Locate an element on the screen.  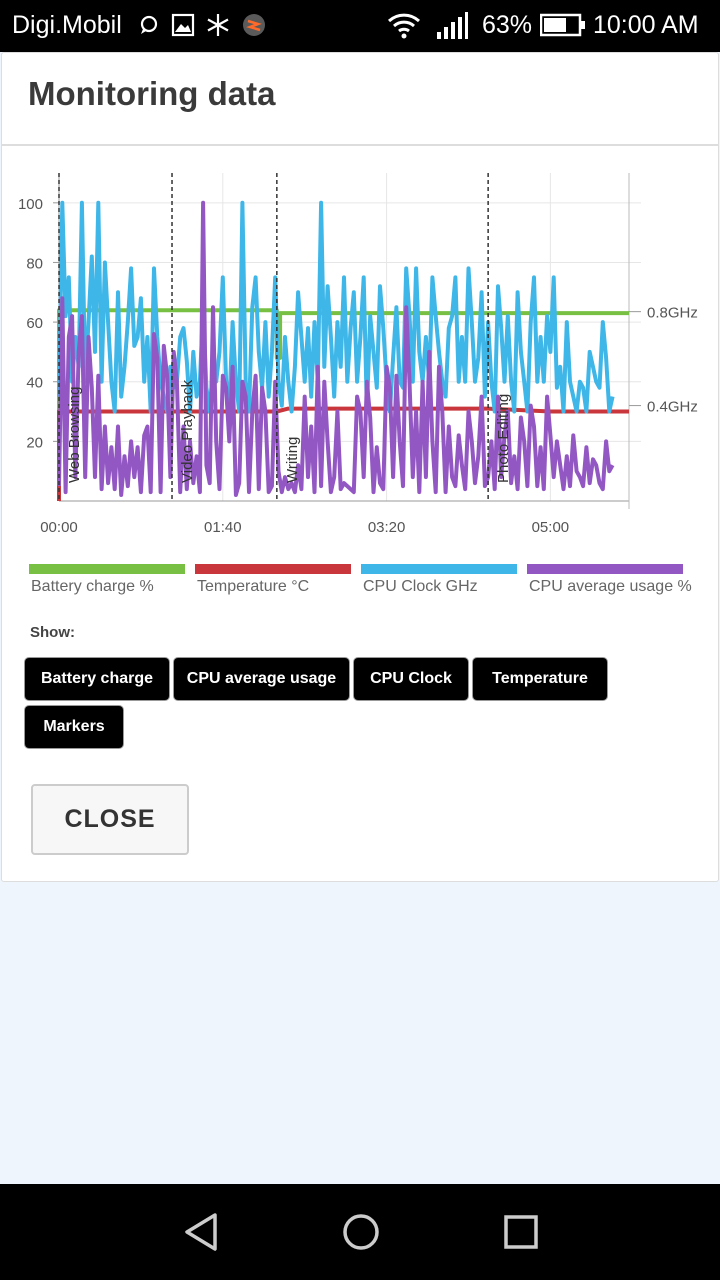
chat-icon is located at coordinates (149, 24).